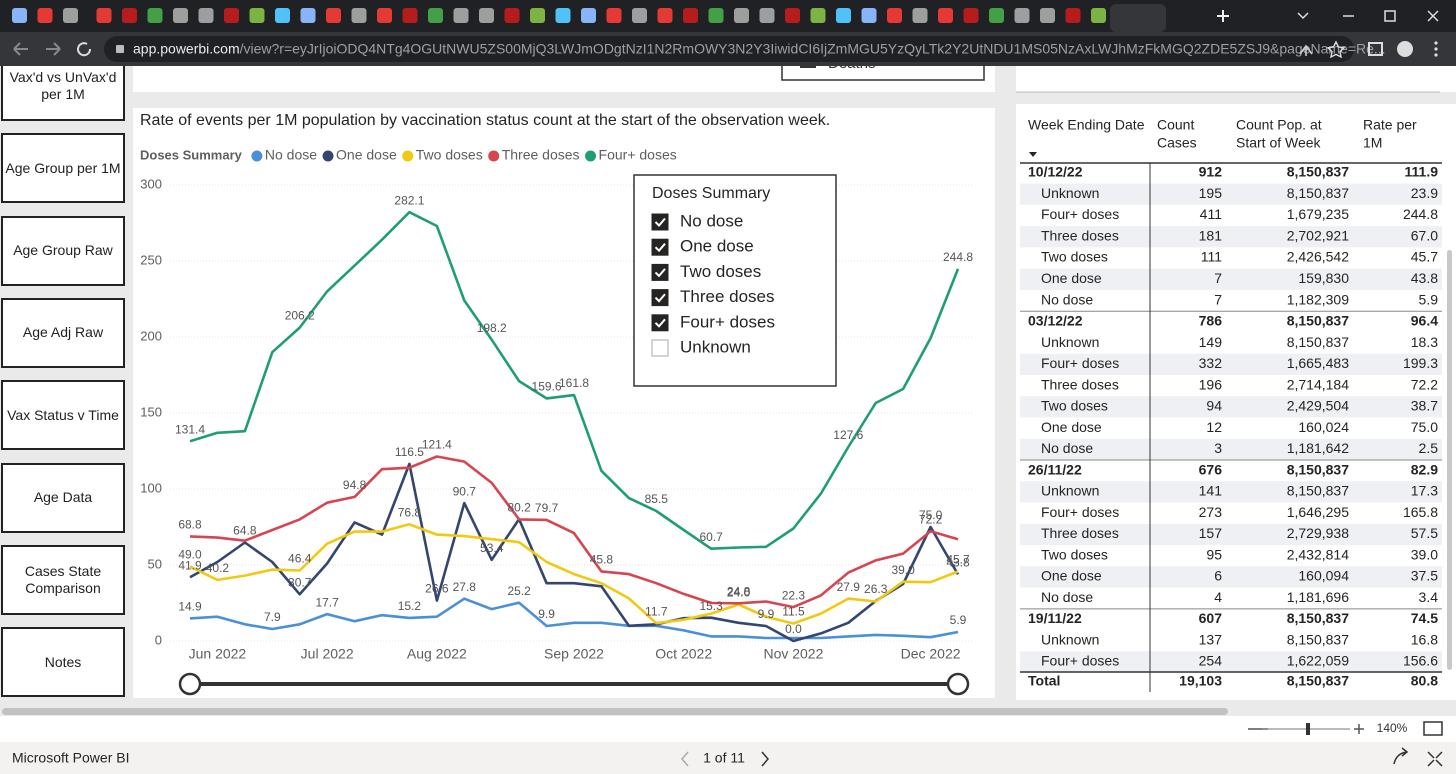 The height and width of the screenshot is (774, 1456). What do you see at coordinates (449, 155) in the screenshot?
I see `legend-label: Two doses` at bounding box center [449, 155].